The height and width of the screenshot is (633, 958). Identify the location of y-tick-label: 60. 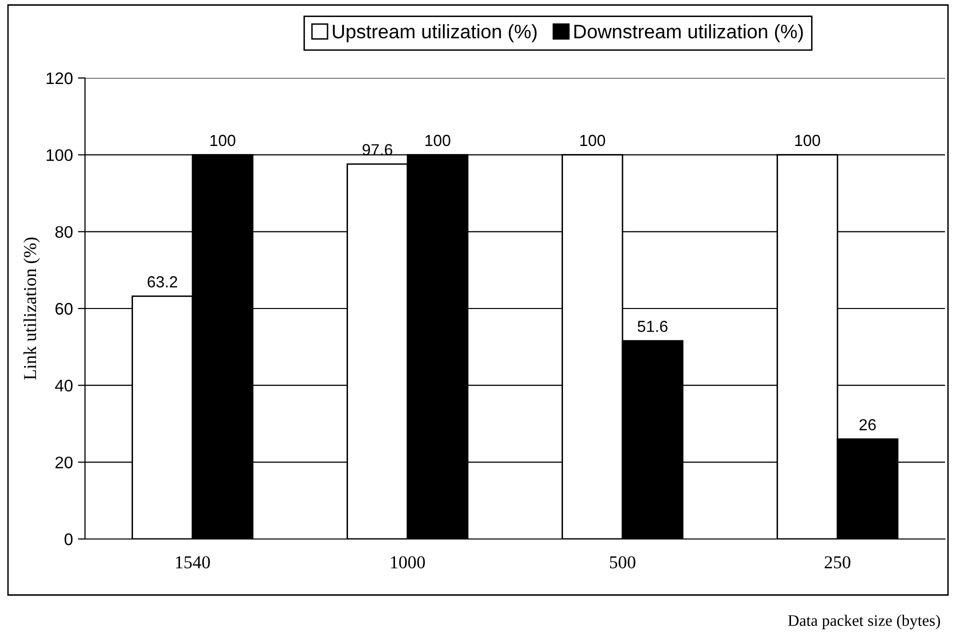
(64, 308).